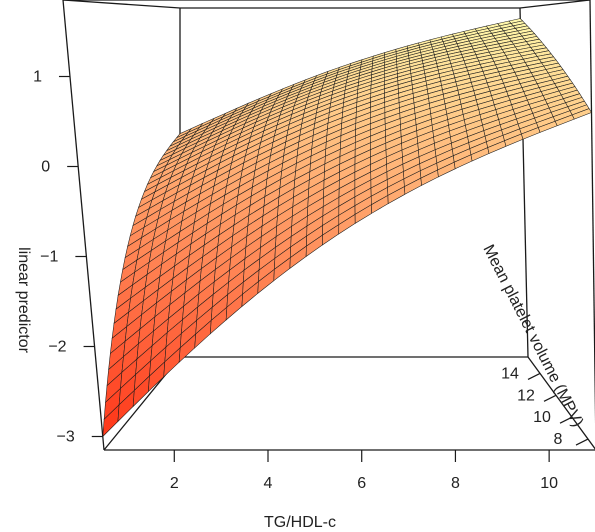 The image size is (595, 532). What do you see at coordinates (549, 483) in the screenshot?
I see `x-tick-label: 10` at bounding box center [549, 483].